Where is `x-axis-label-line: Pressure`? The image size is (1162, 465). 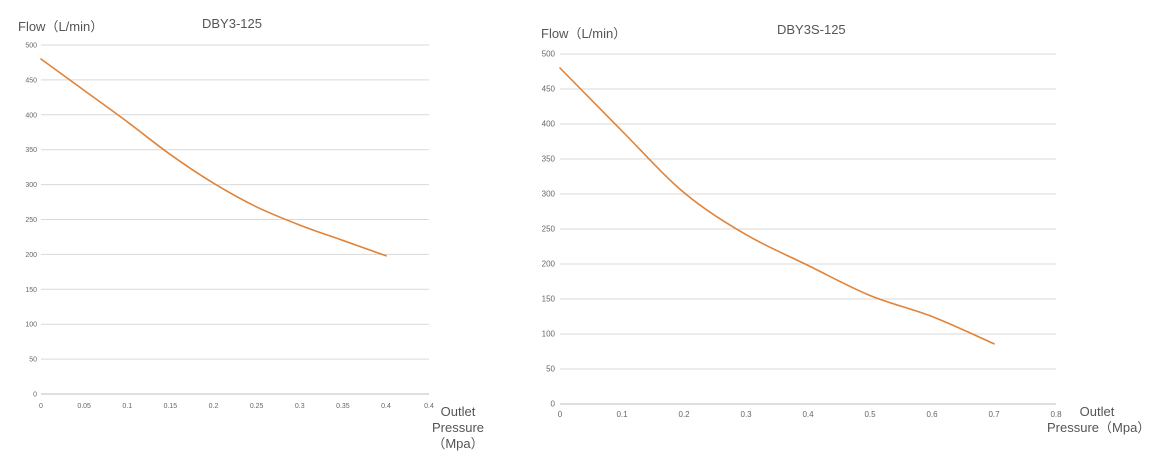 x-axis-label-line: Pressure is located at coordinates (458, 427).